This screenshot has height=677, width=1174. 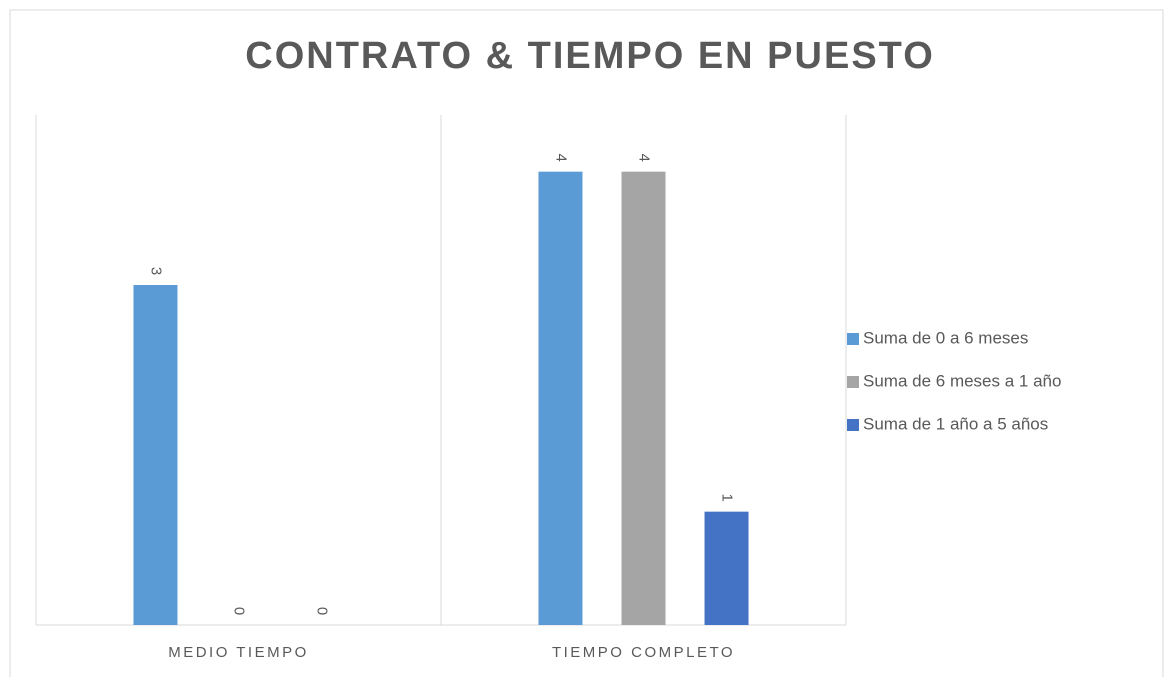 What do you see at coordinates (945, 337) in the screenshot?
I see `legend-label: Suma de 0 a 6 meses` at bounding box center [945, 337].